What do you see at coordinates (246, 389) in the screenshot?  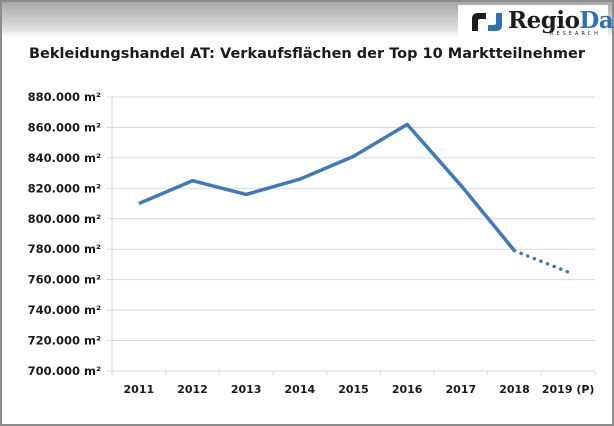 I see `x-tick-label: 2013` at bounding box center [246, 389].